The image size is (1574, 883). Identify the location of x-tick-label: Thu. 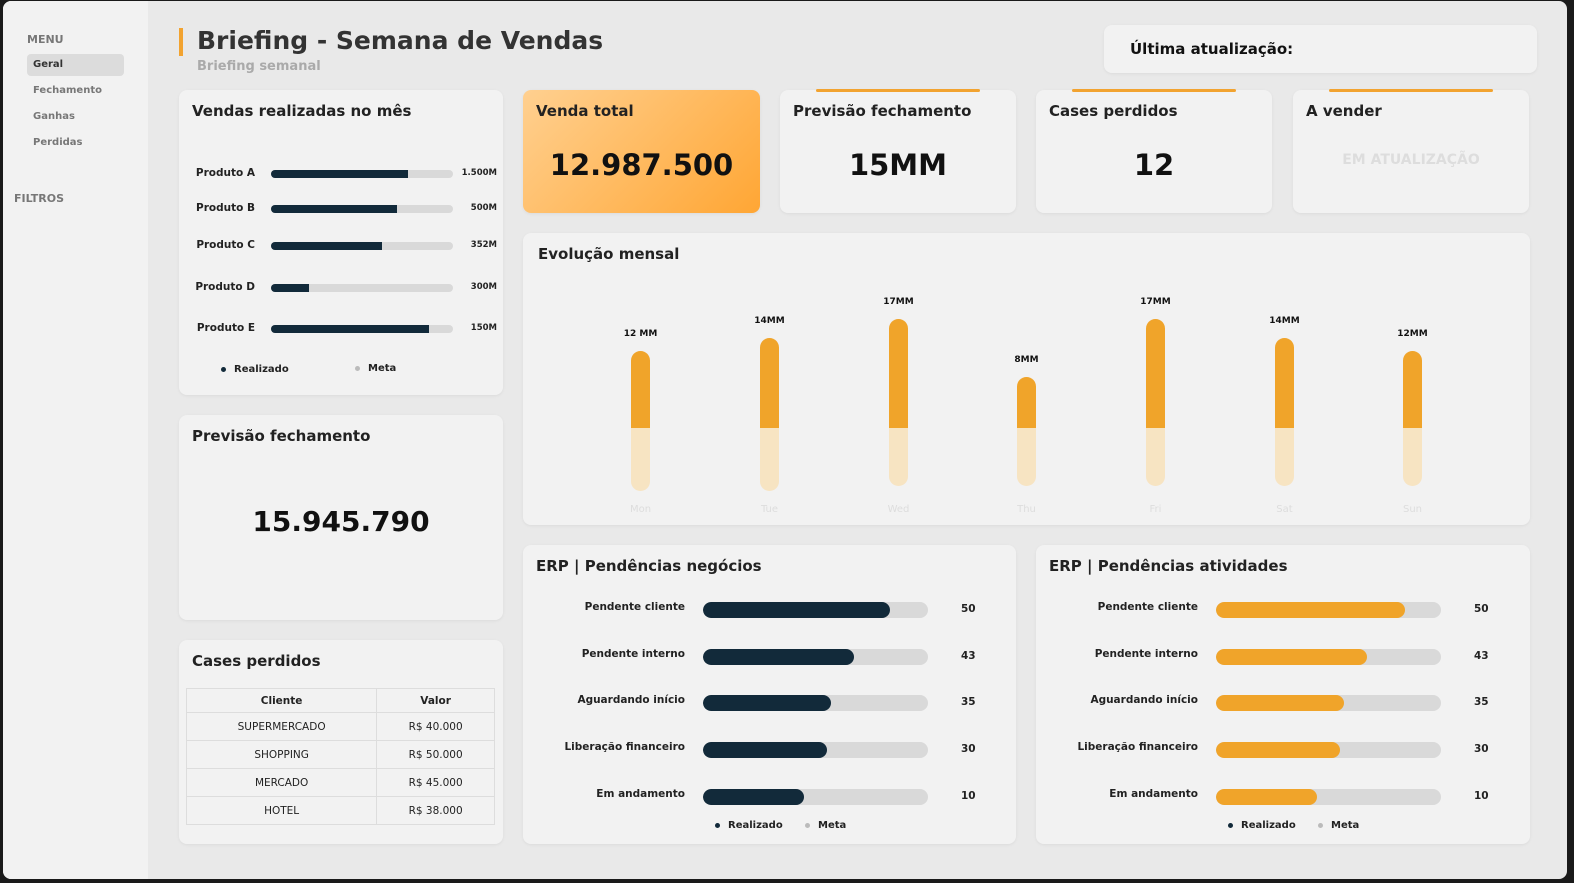
(1026, 509).